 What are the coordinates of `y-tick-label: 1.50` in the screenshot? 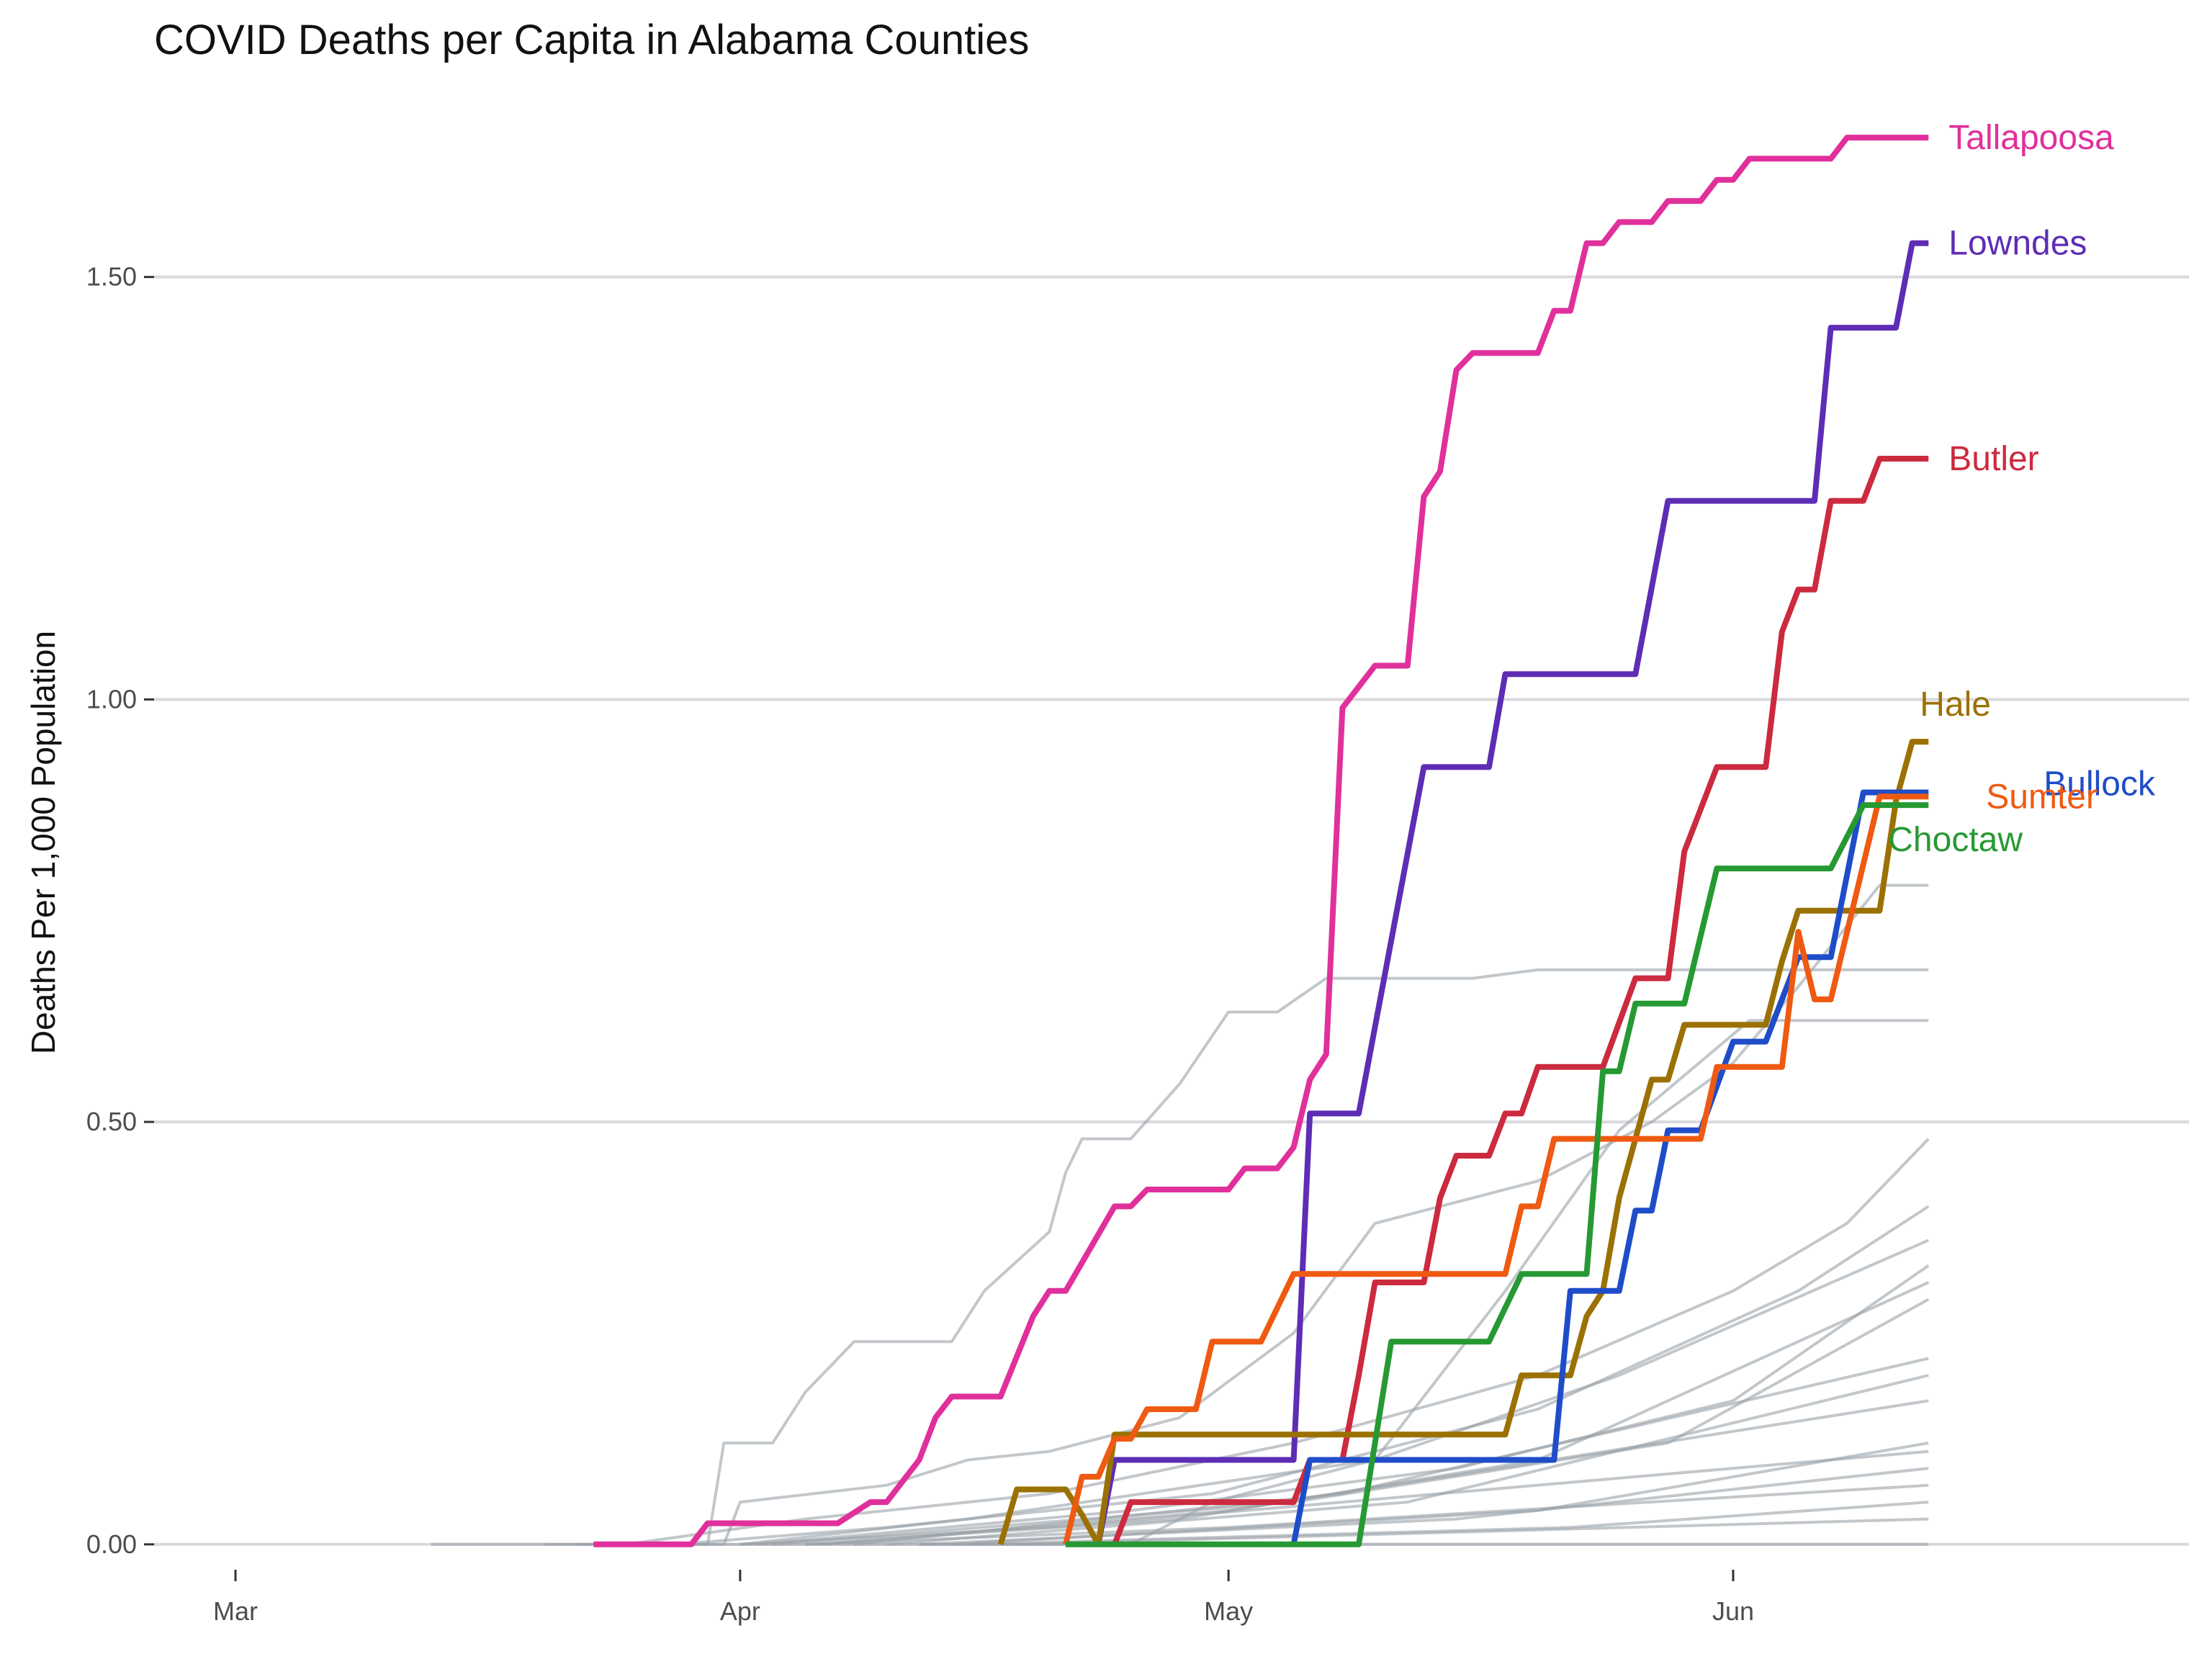 It's located at (111, 277).